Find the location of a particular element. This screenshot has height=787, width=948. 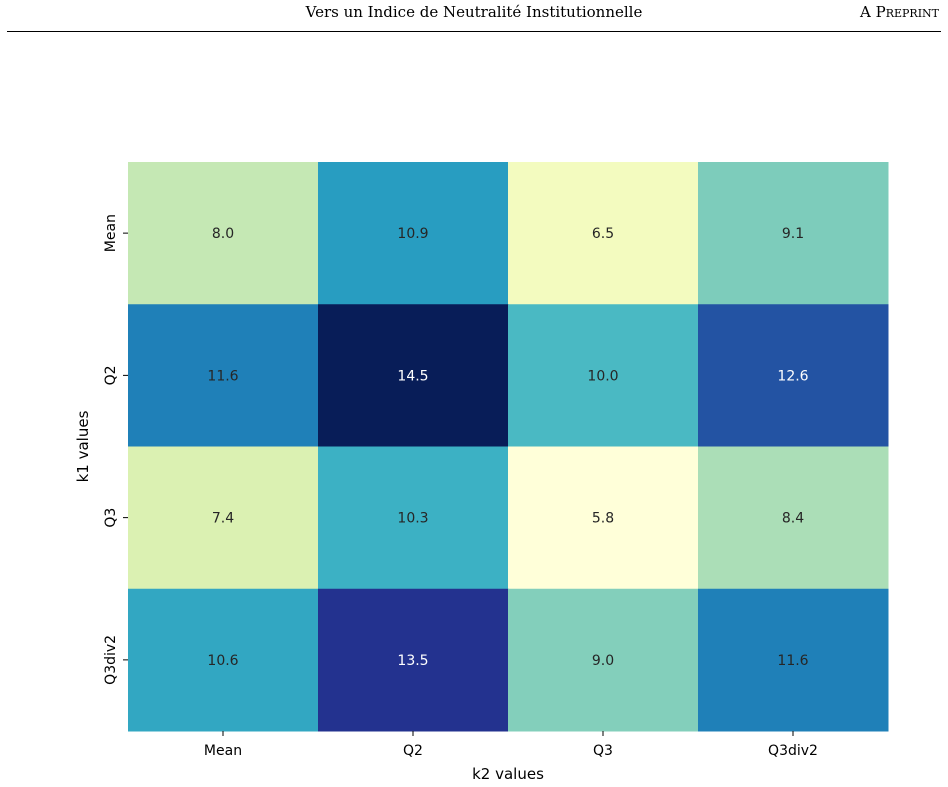

x-tick-label: Q2 is located at coordinates (413, 751).